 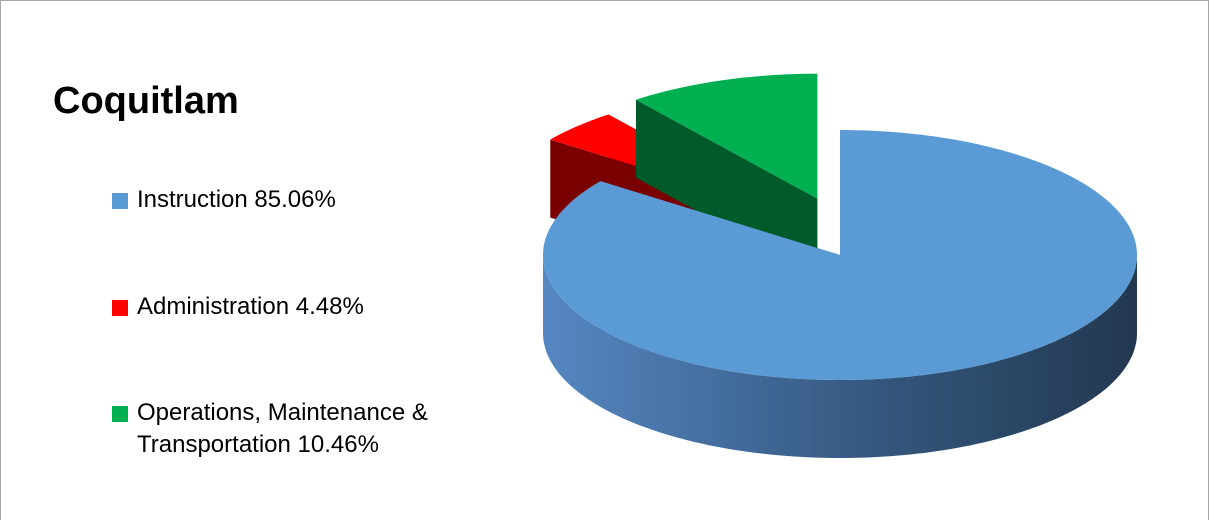 I want to click on legend-label: Administration, so click(x=213, y=306).